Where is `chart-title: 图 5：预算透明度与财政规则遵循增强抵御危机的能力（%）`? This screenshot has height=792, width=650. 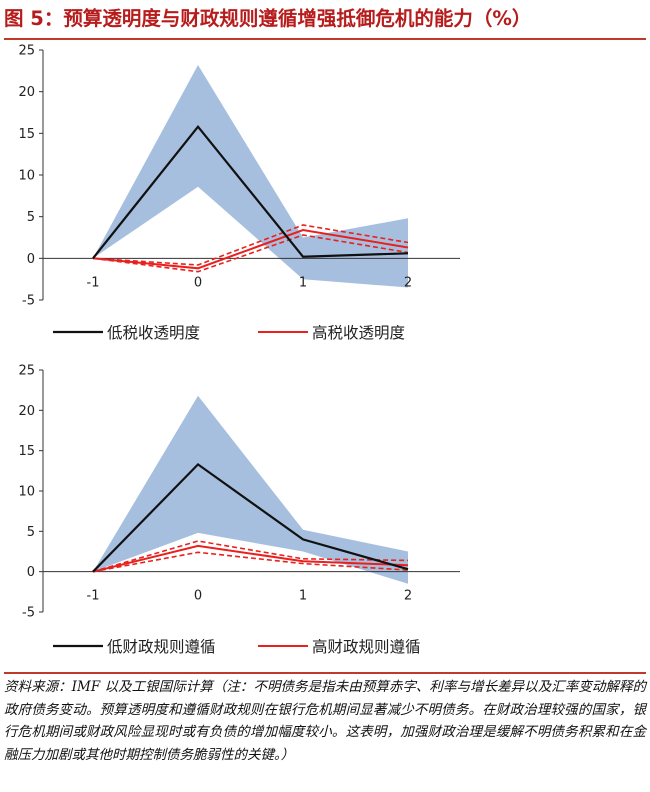 chart-title: 图 5：预算透明度与财政规则遵循增强抵御危机的能力（%） is located at coordinates (268, 18).